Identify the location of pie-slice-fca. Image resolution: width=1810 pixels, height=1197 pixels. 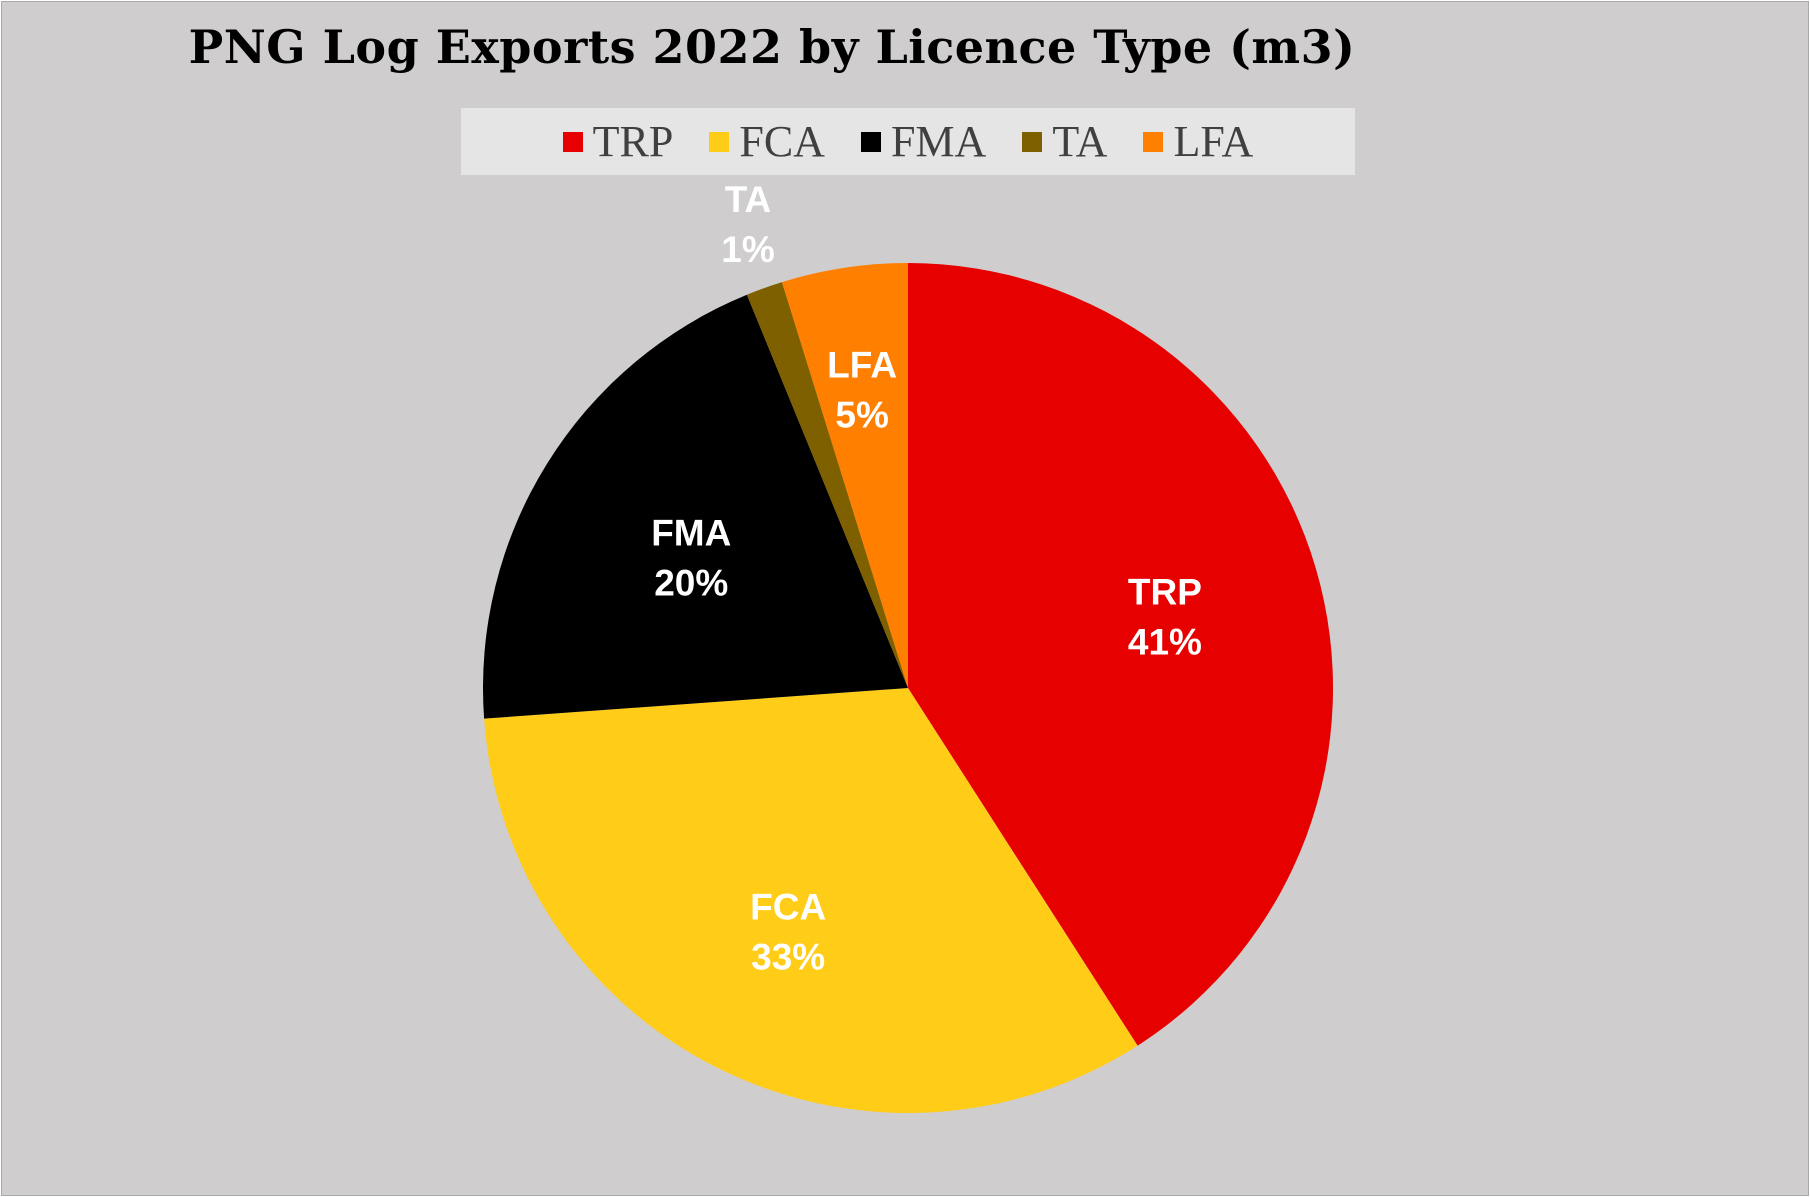
(811, 900).